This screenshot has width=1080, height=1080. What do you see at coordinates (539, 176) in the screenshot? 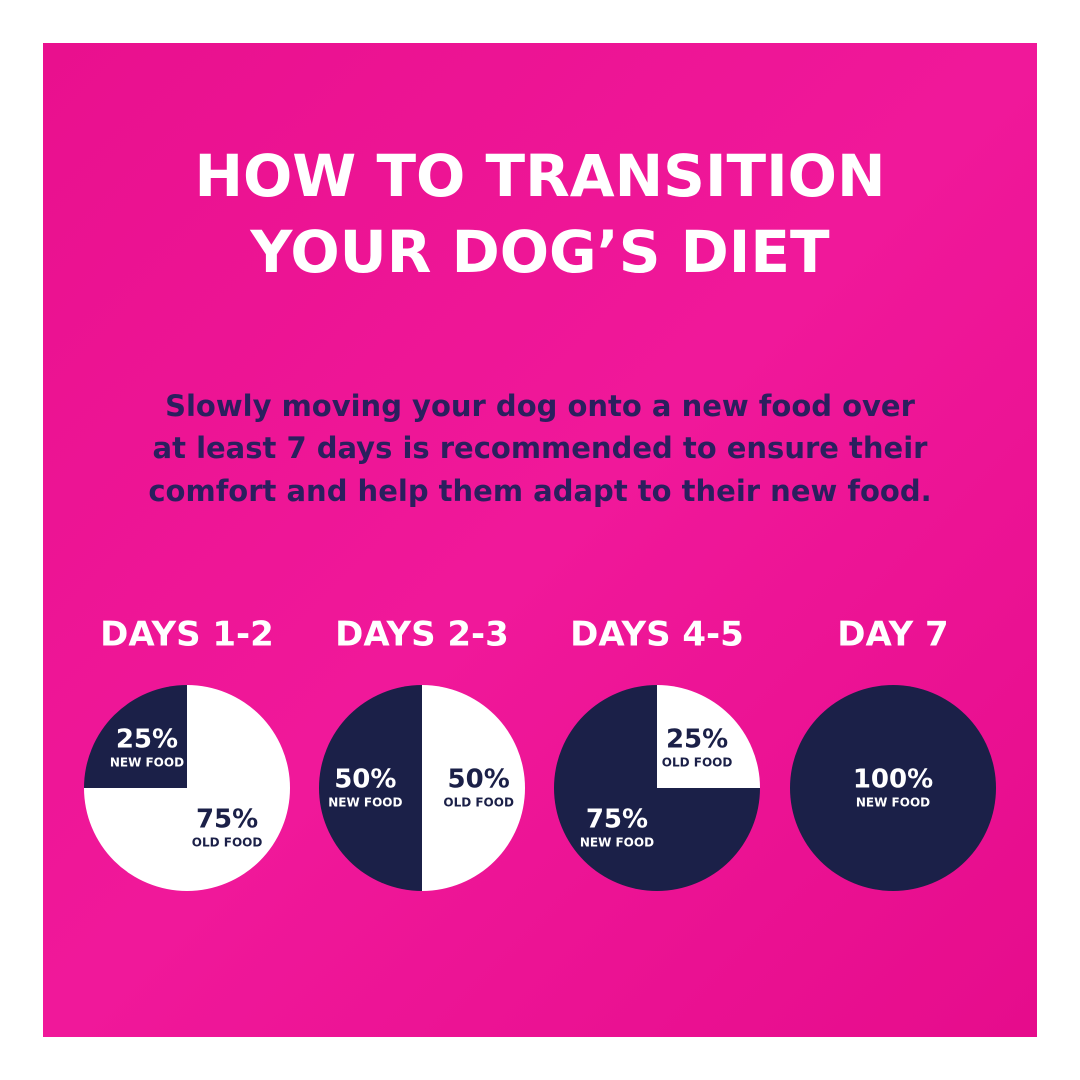
I see `title-line: HOW TO TRANSITION` at bounding box center [539, 176].